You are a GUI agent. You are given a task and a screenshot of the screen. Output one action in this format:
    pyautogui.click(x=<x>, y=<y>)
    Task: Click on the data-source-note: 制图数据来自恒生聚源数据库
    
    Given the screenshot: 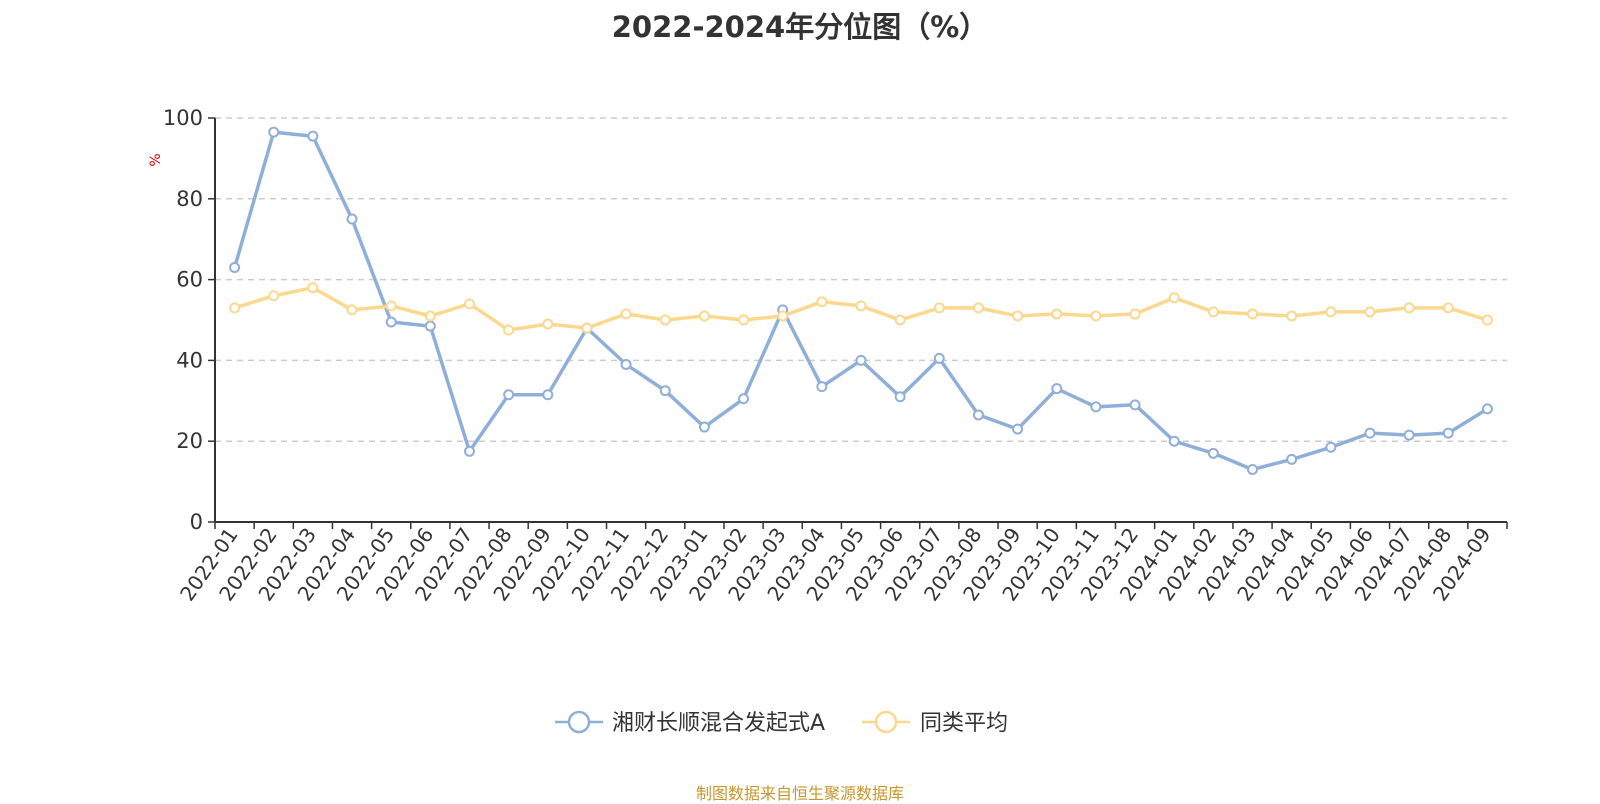 What is the action you would take?
    pyautogui.click(x=799, y=793)
    